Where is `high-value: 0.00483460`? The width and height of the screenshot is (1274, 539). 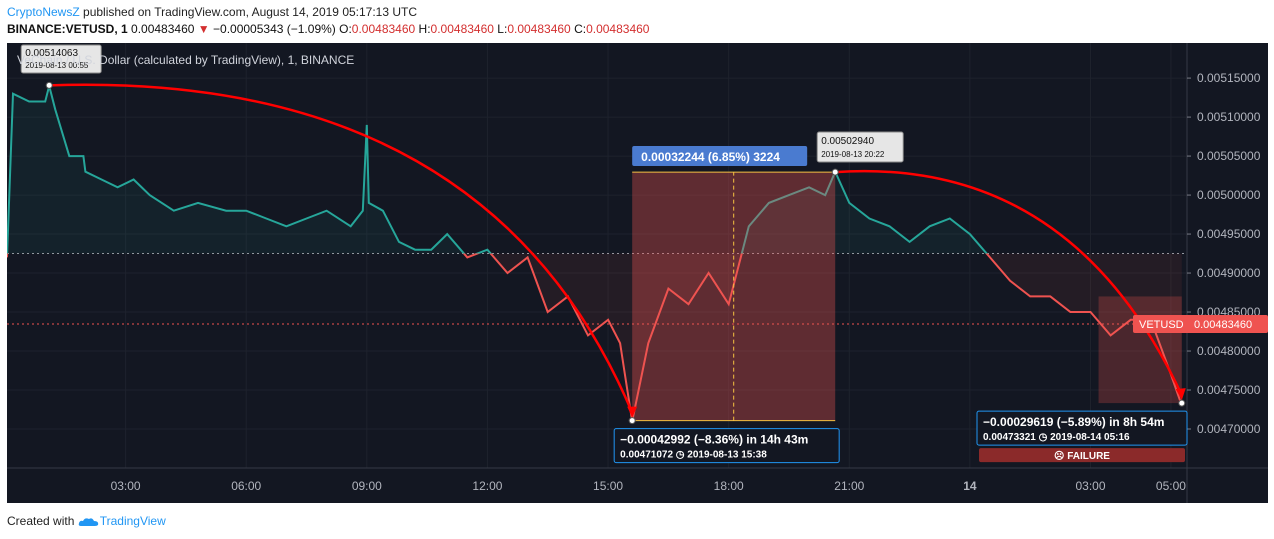 high-value: 0.00483460 is located at coordinates (462, 29).